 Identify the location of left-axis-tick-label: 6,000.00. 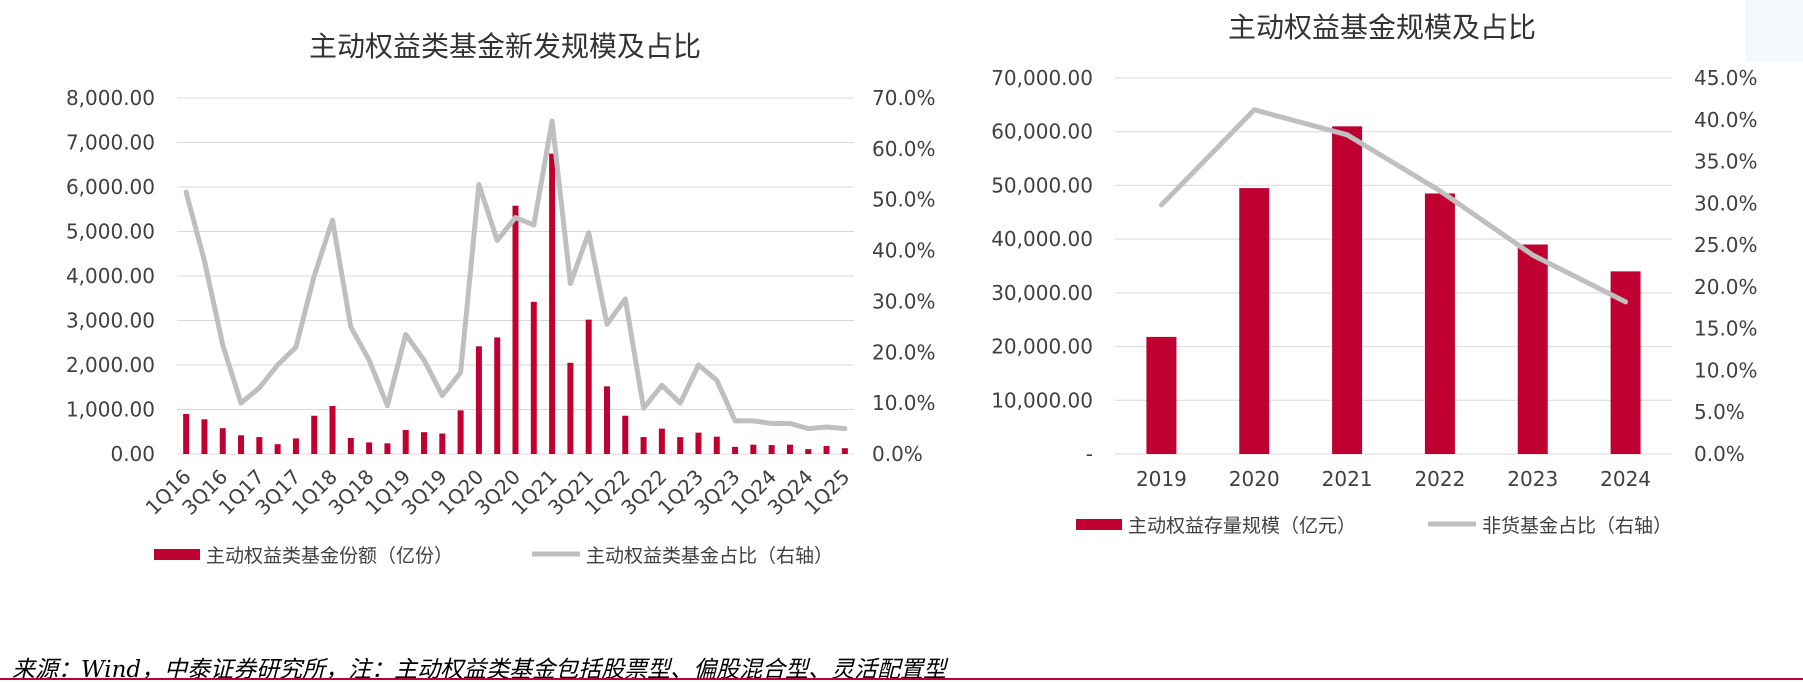
(110, 187).